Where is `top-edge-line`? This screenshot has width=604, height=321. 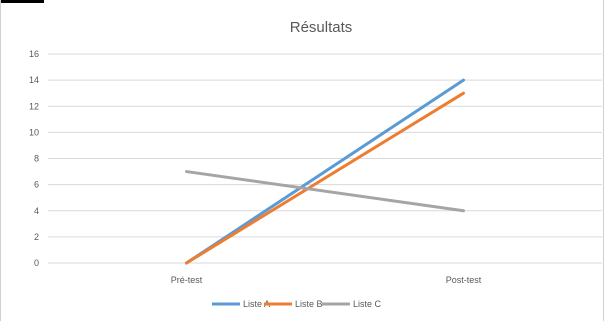
top-edge-line is located at coordinates (22, 1).